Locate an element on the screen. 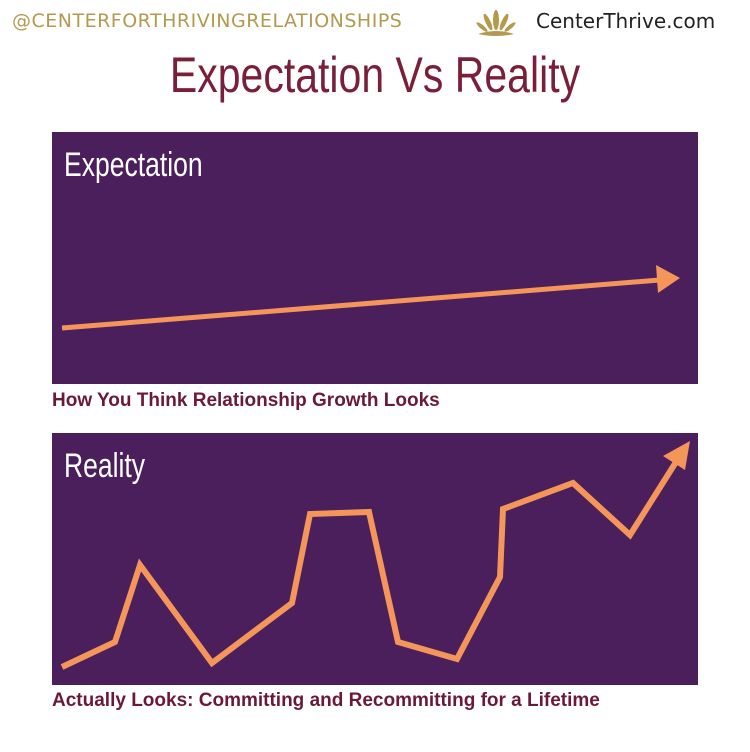  expectation-label: Expectation is located at coordinates (133, 165).